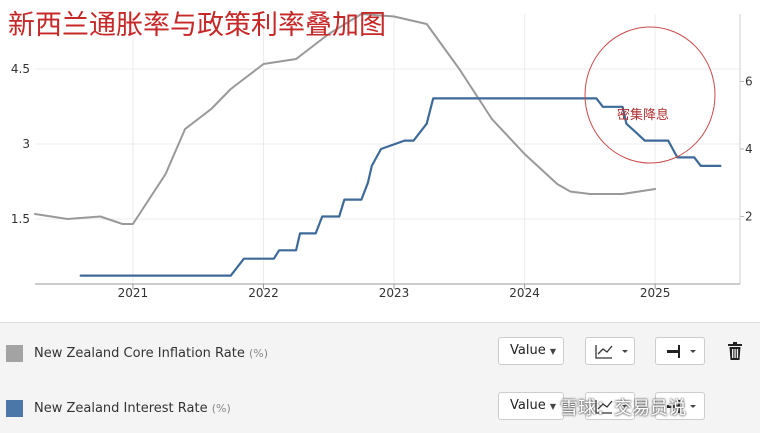 The width and height of the screenshot is (760, 433). I want to click on trash-icon, so click(735, 351).